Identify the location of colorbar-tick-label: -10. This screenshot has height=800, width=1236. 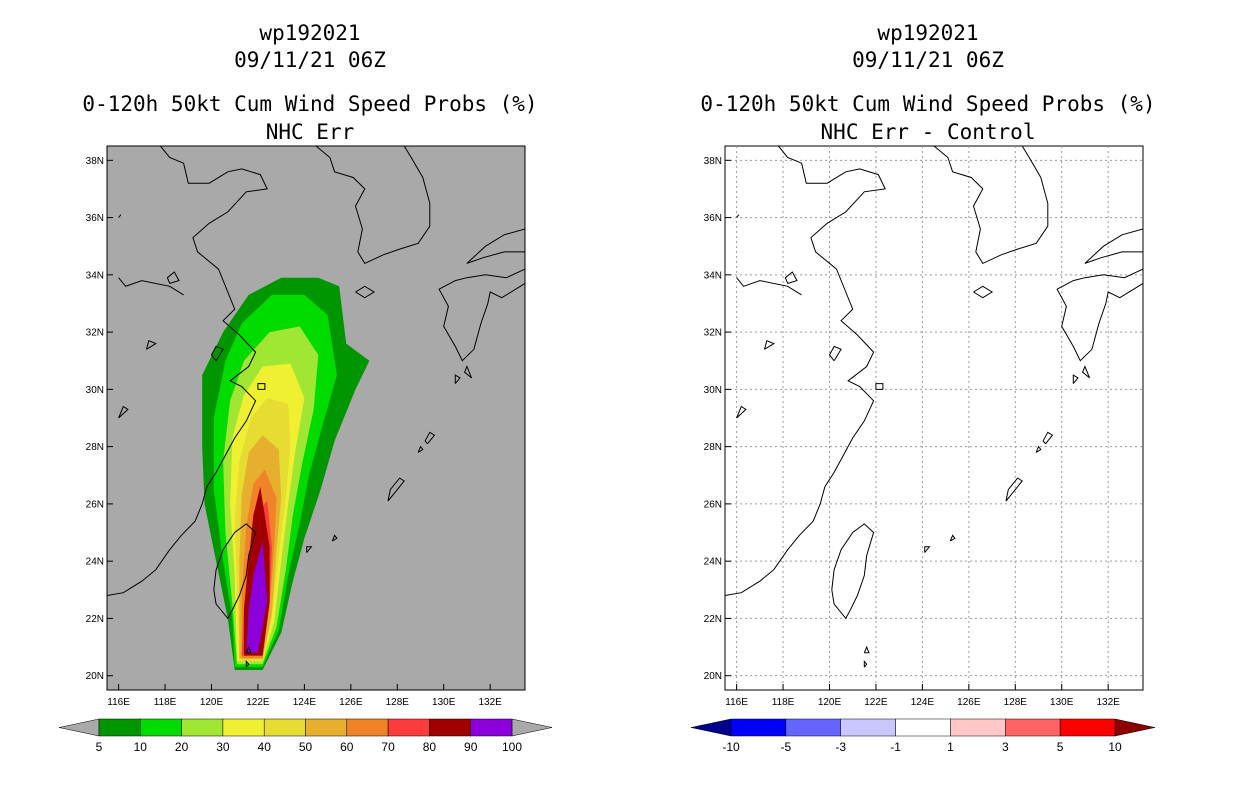
(731, 747).